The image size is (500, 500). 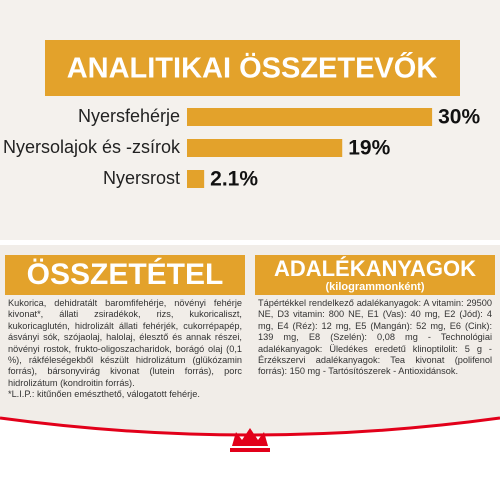 What do you see at coordinates (129, 116) in the screenshot?
I see `category-label: Nyersfehérje` at bounding box center [129, 116].